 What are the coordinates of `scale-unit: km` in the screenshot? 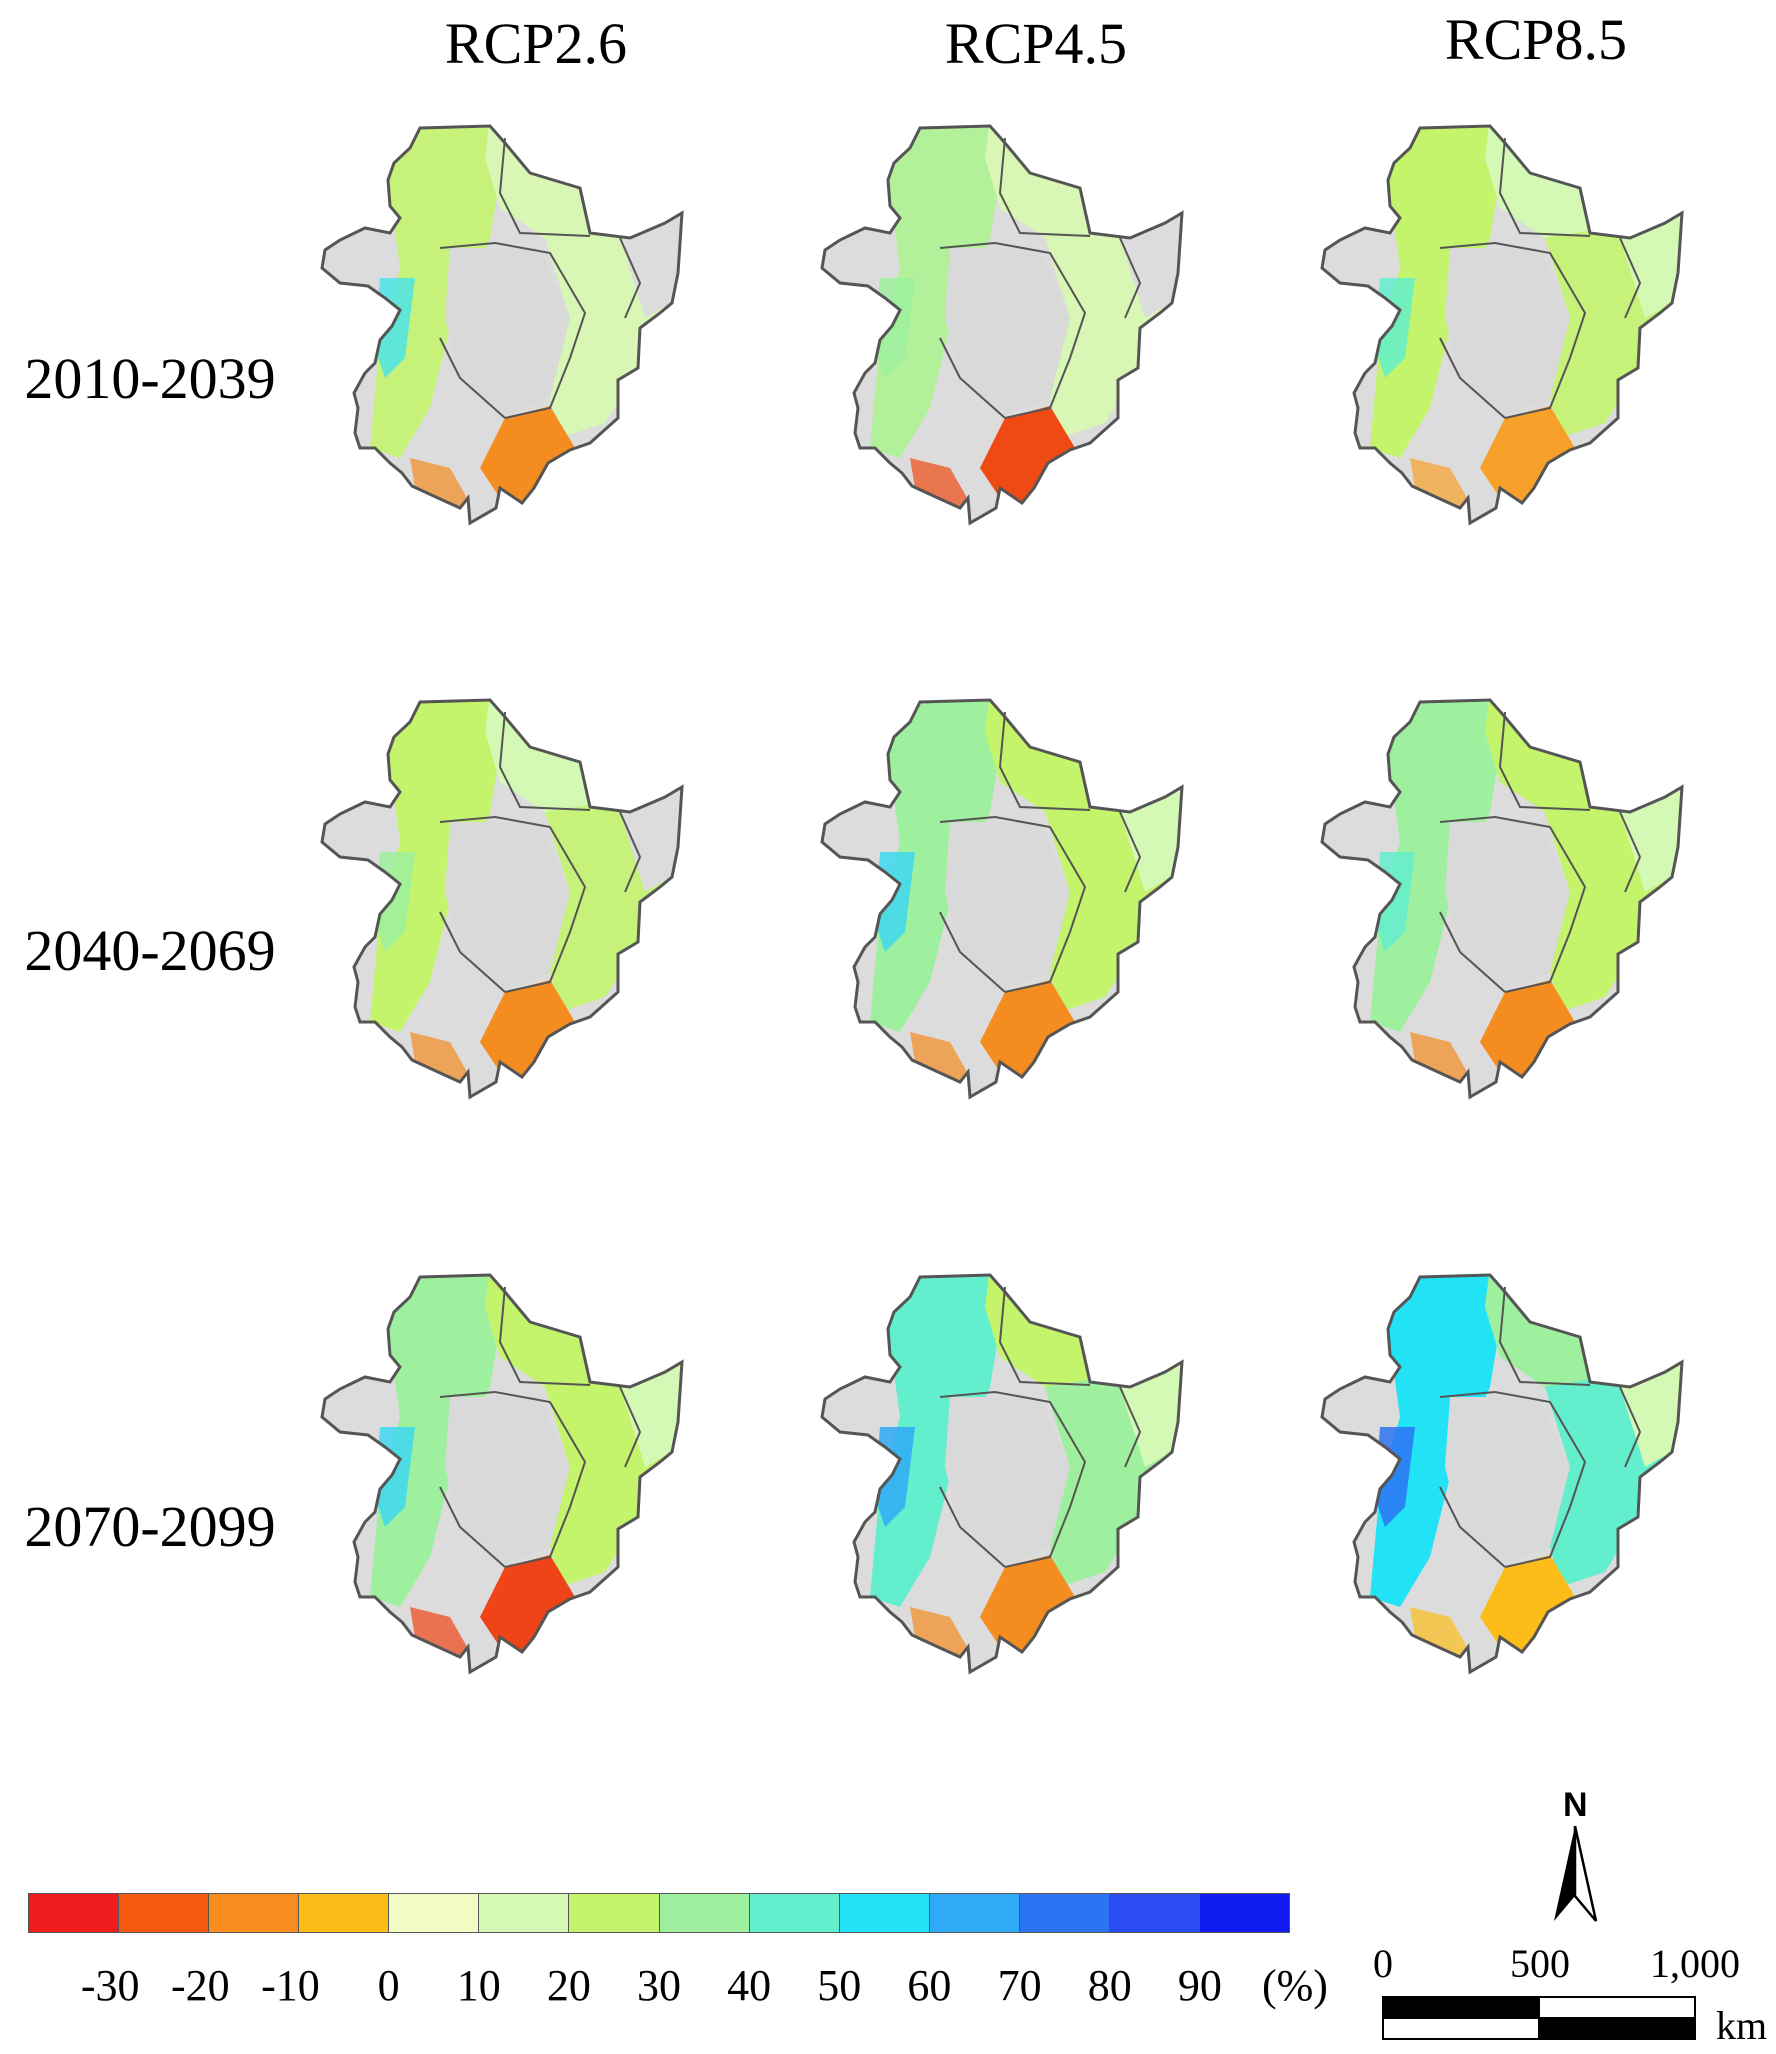 It's located at (1742, 2025).